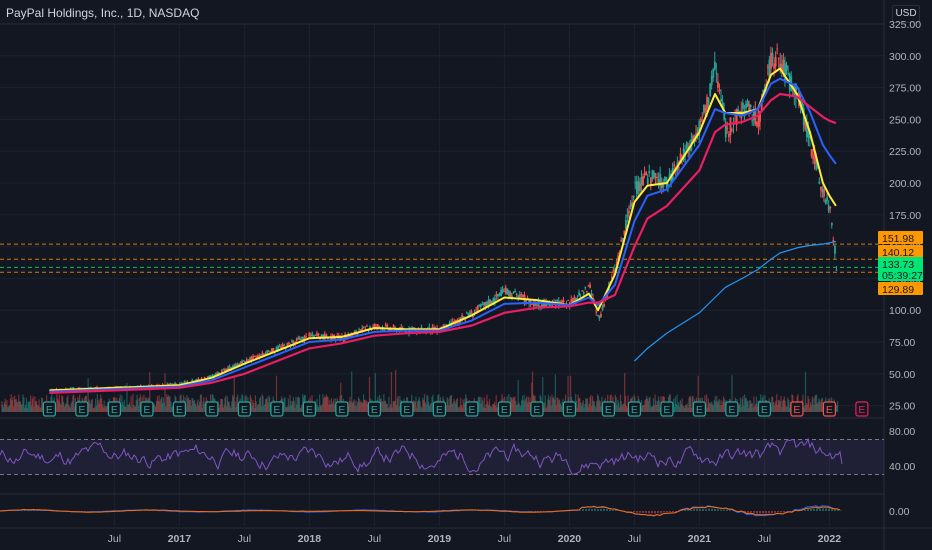  I want to click on earnings-marker, so click(309, 409).